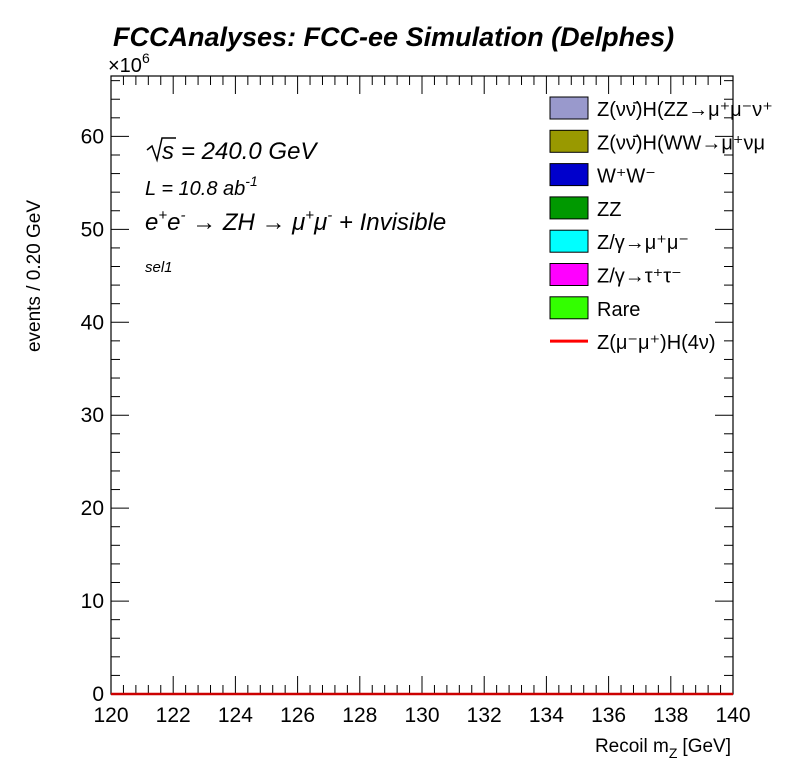 The width and height of the screenshot is (796, 772). What do you see at coordinates (663, 748) in the screenshot?
I see `x-axis-label: Recoil mZ [GeV]` at bounding box center [663, 748].